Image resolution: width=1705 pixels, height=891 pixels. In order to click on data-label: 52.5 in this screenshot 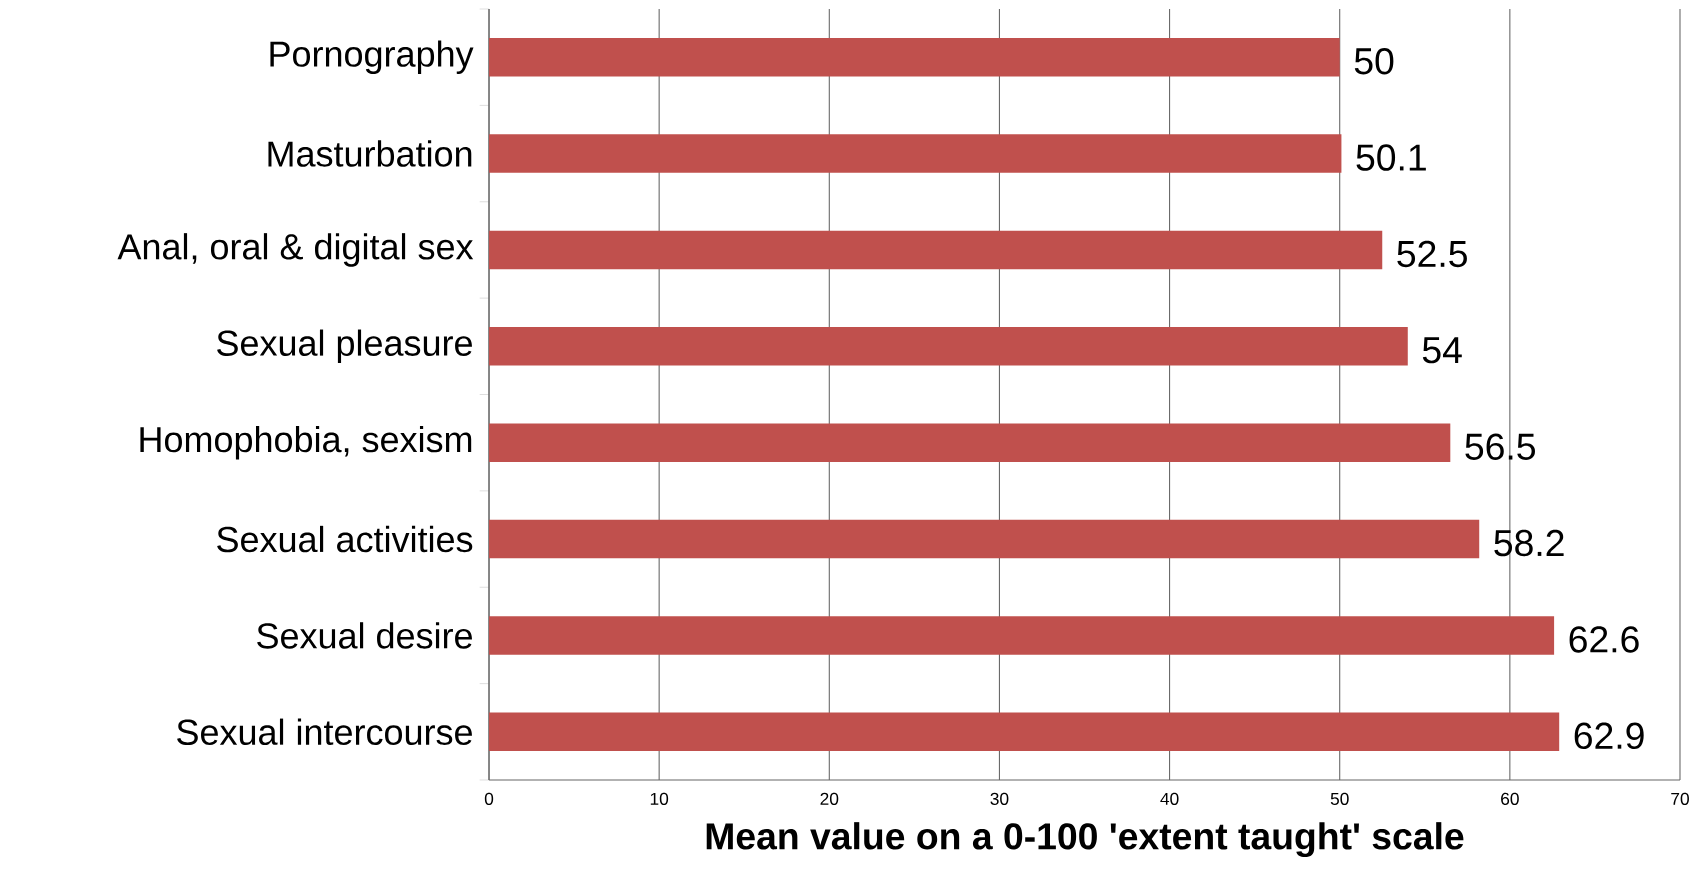, I will do `click(1432, 254)`.